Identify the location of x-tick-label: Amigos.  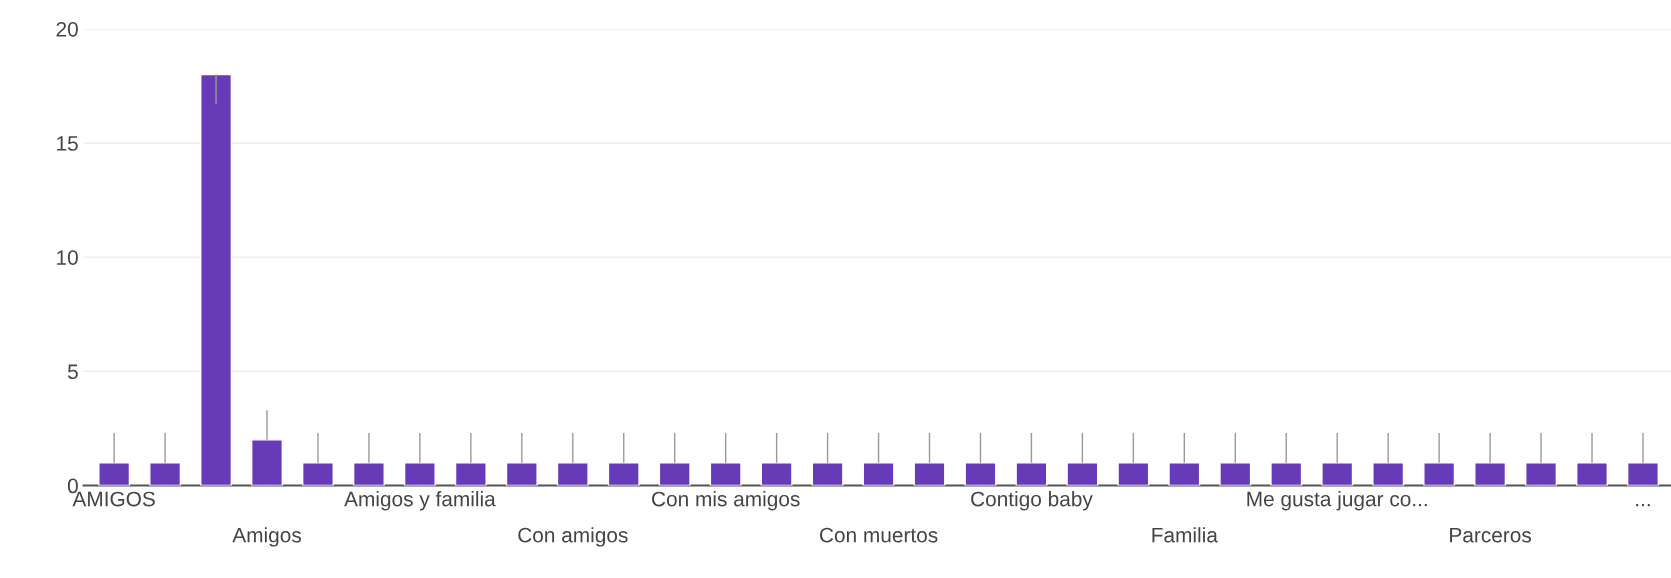
(266, 537).